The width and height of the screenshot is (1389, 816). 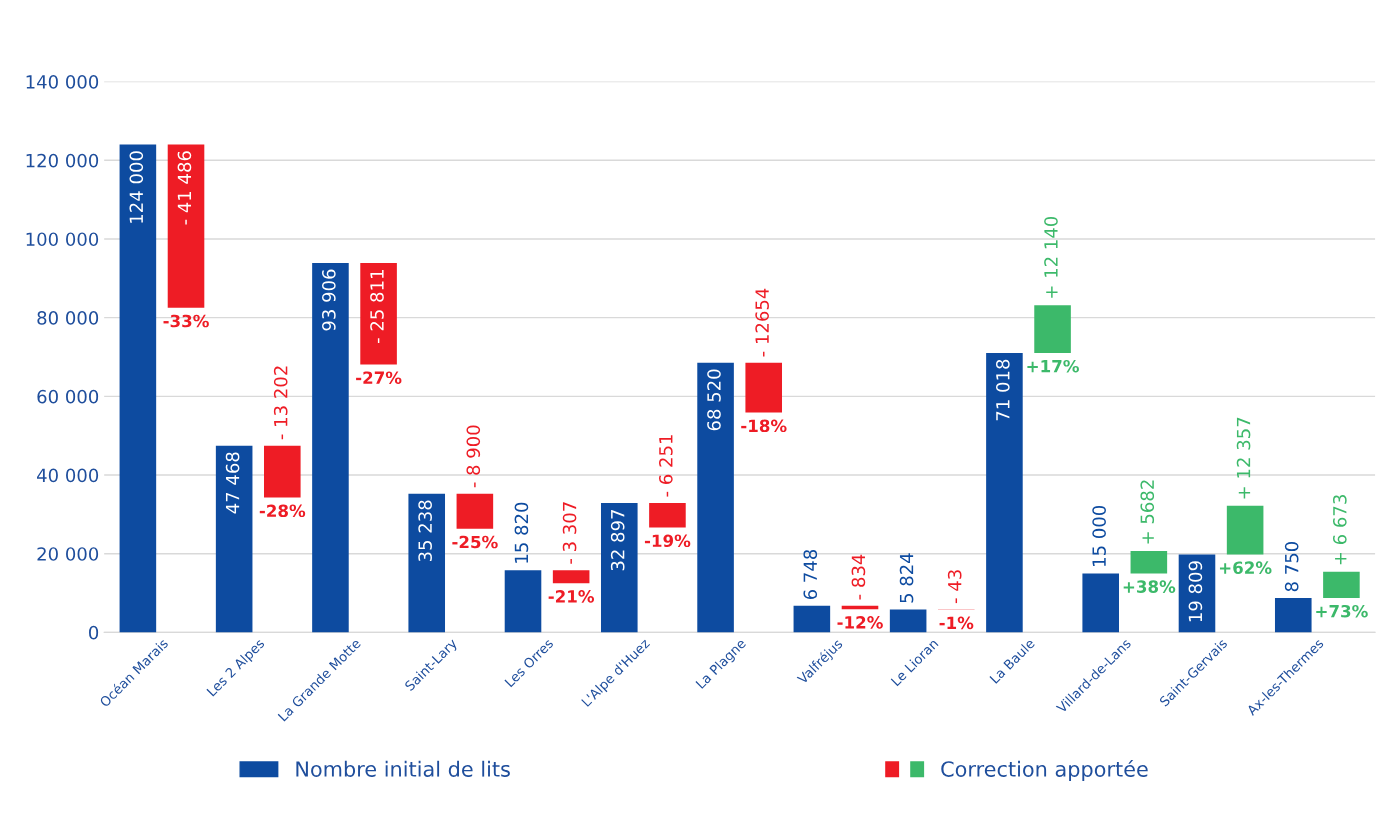 I want to click on annotation: -28%, so click(x=282, y=511).